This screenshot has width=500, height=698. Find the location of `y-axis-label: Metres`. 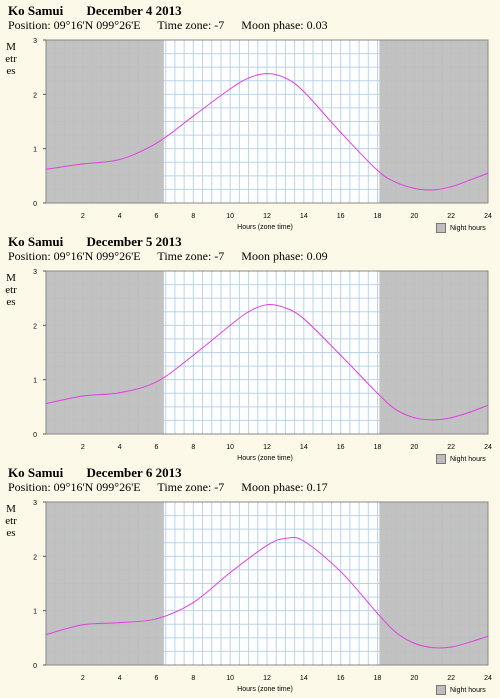

y-axis-label: Metres is located at coordinates (11, 521).